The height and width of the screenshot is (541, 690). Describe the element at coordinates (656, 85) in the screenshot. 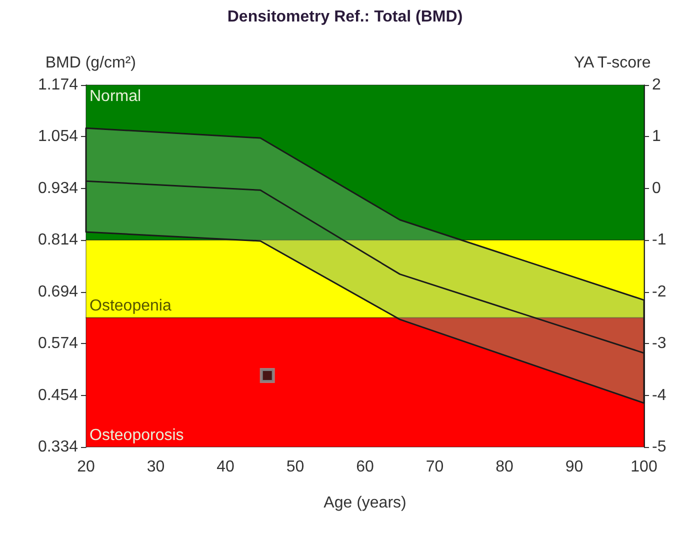

I see `y2-tick-label: 2` at that location.